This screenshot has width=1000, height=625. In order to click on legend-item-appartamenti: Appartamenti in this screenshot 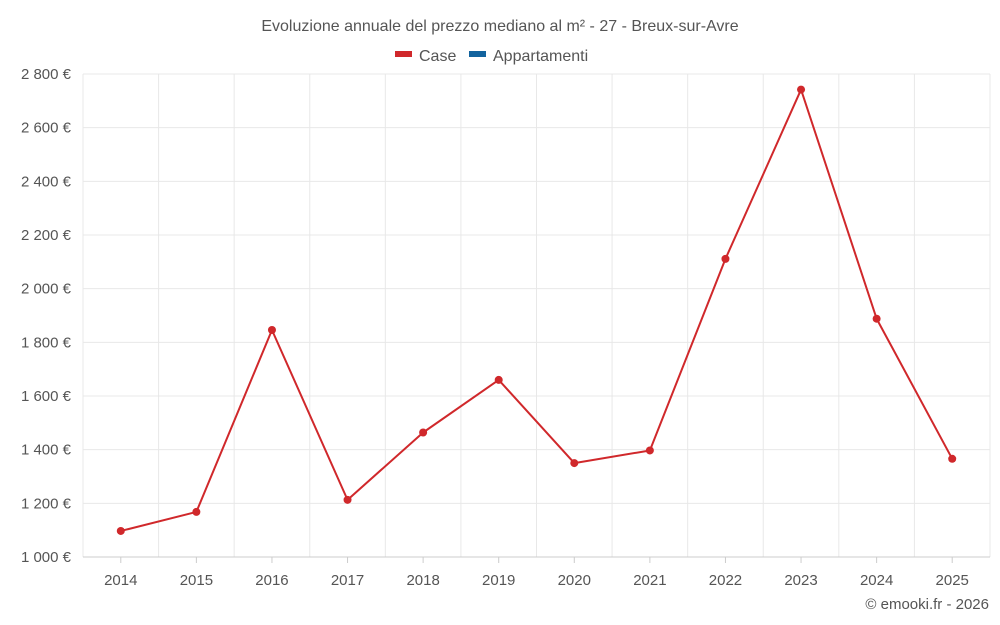, I will do `click(528, 56)`.